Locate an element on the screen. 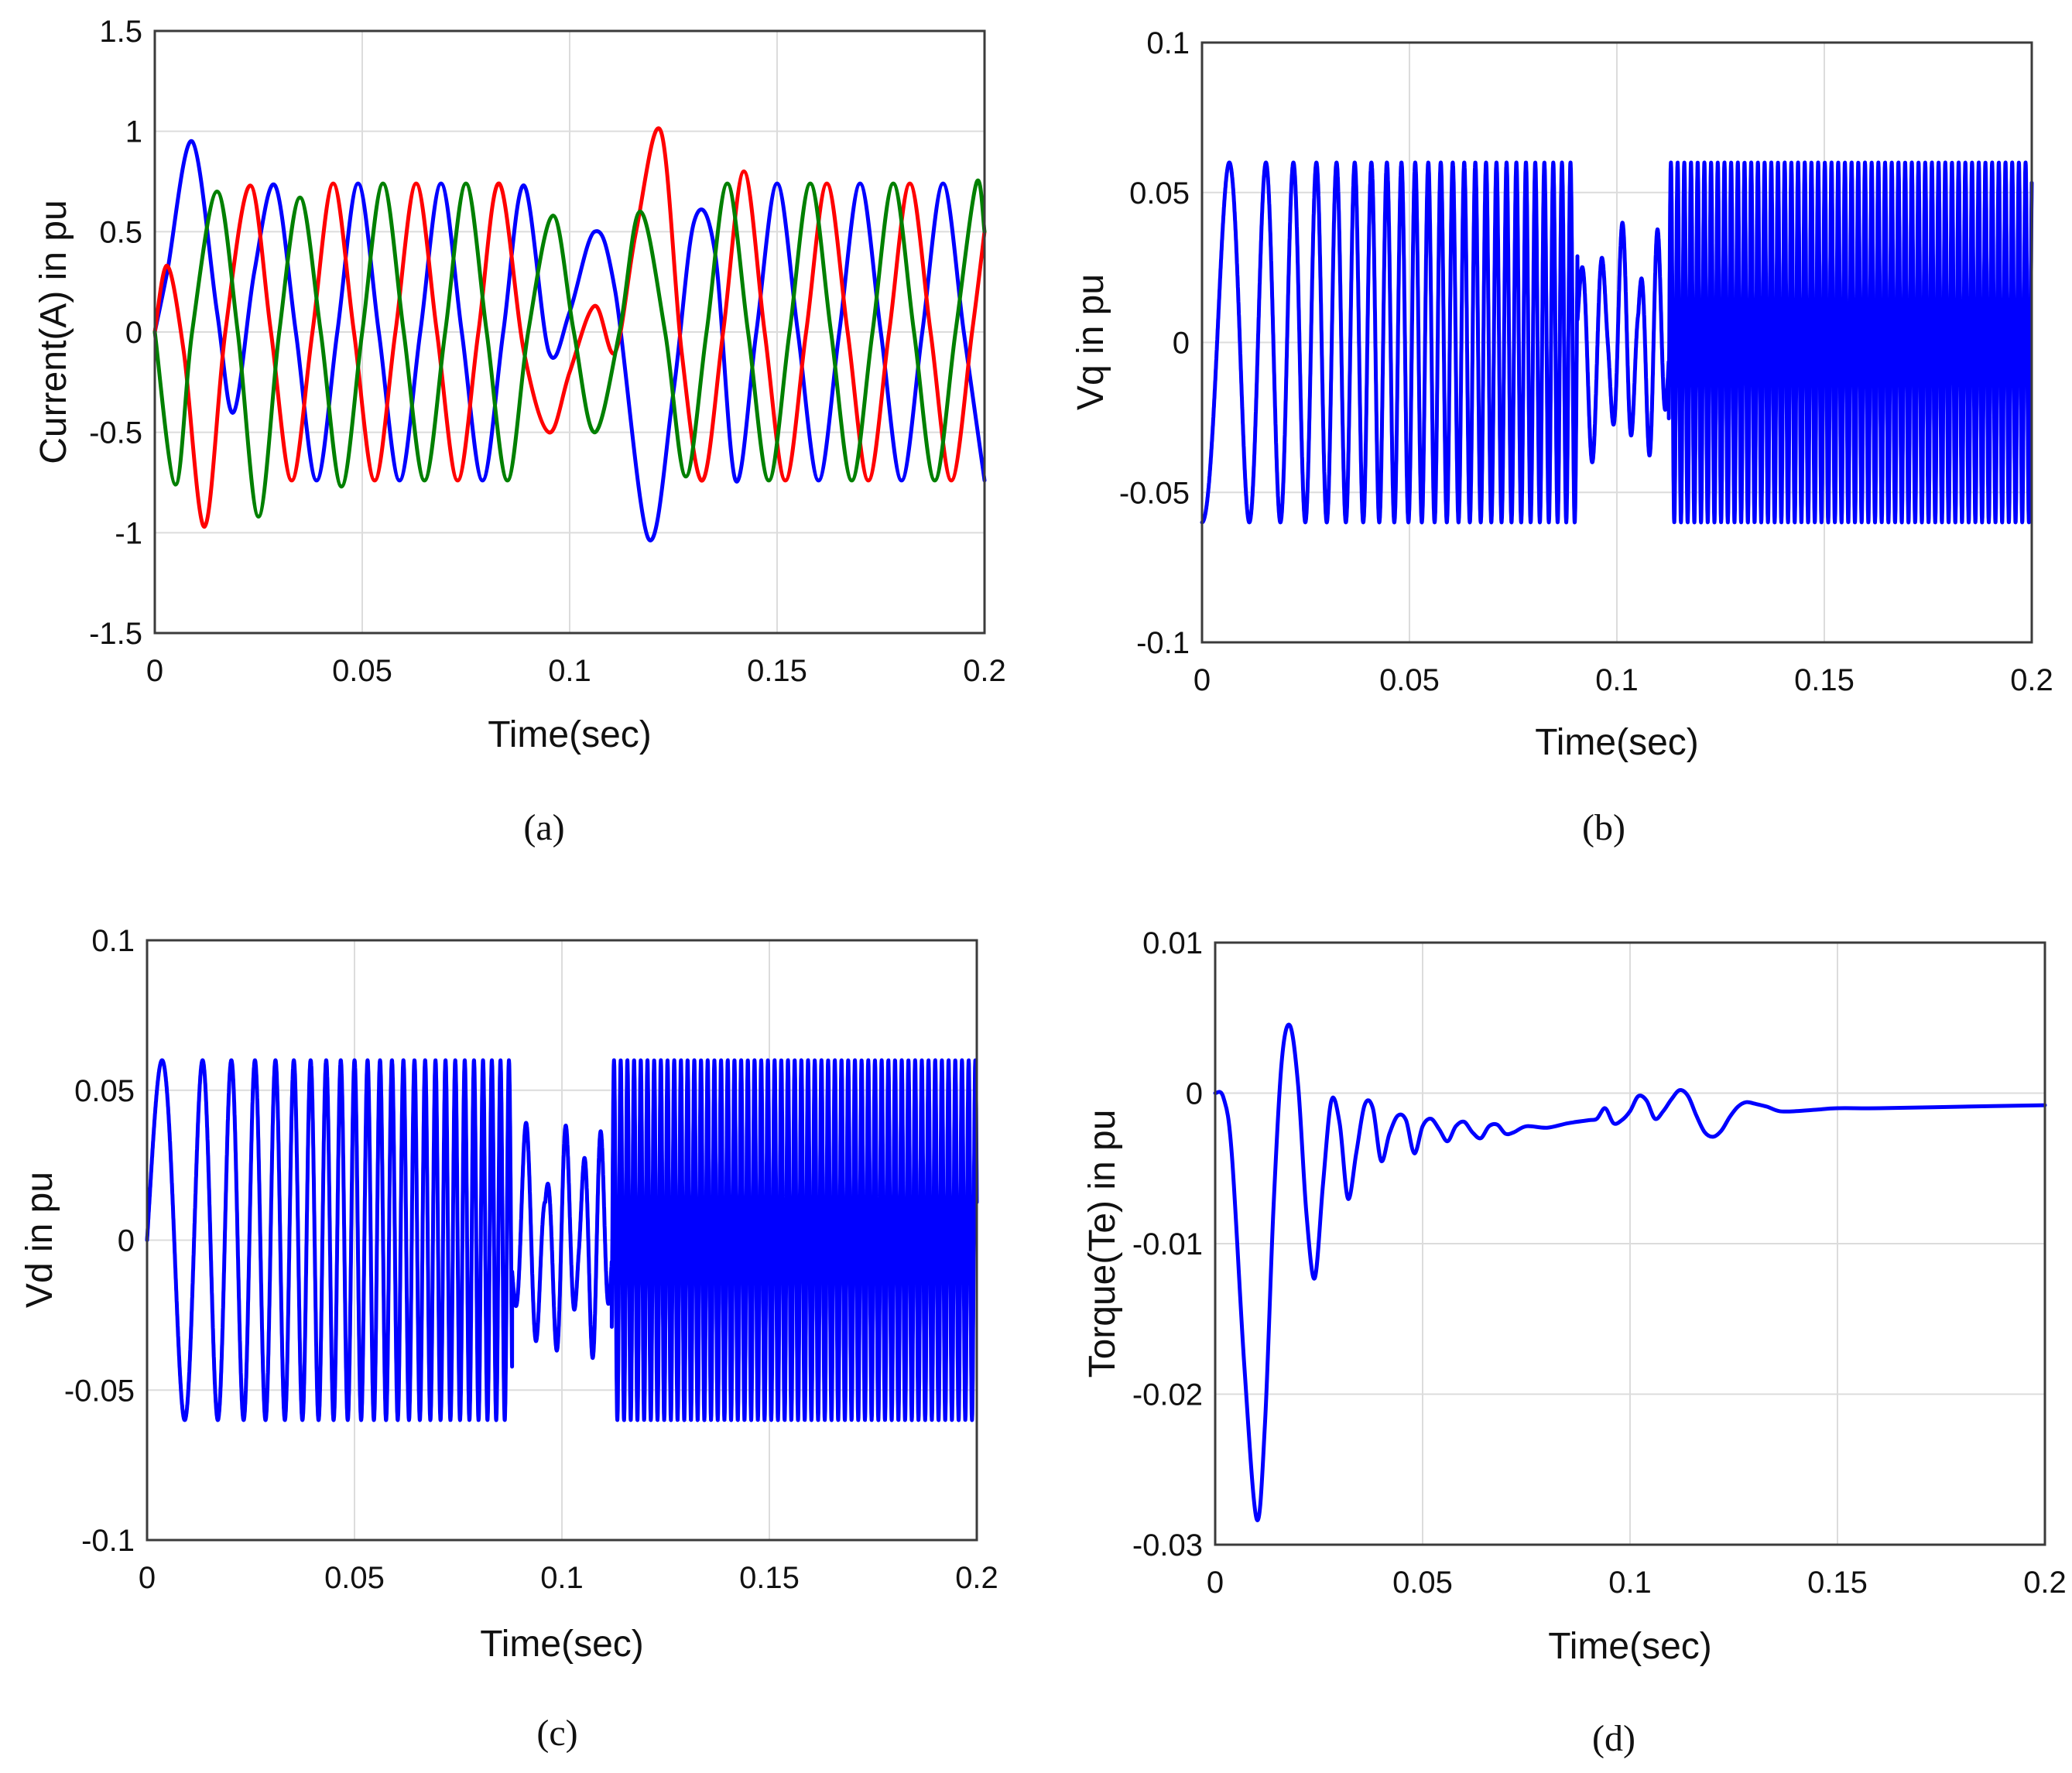 Image resolution: width=2072 pixels, height=1773 pixels. panel-b-ylabel: Vq in pu is located at coordinates (1090, 342).